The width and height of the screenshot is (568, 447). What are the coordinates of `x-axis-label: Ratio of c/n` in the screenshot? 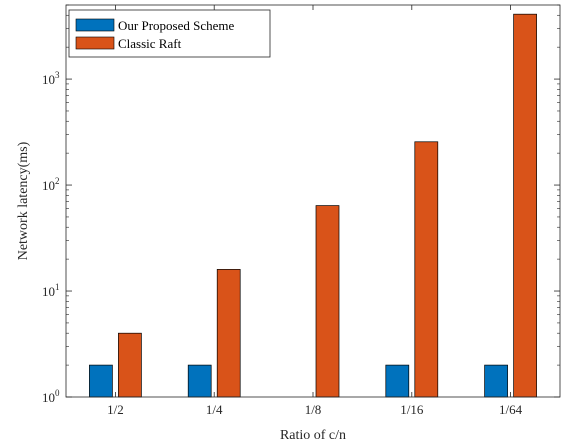 It's located at (313, 435).